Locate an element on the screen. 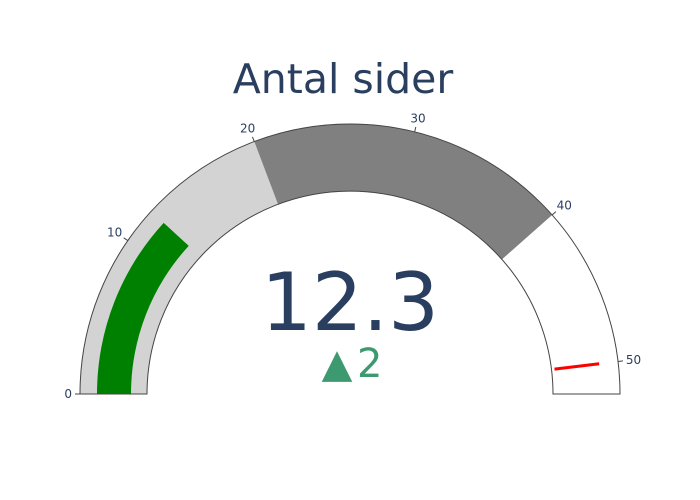 The height and width of the screenshot is (500, 700). gauge-tick-label-10: 10 is located at coordinates (114, 233).